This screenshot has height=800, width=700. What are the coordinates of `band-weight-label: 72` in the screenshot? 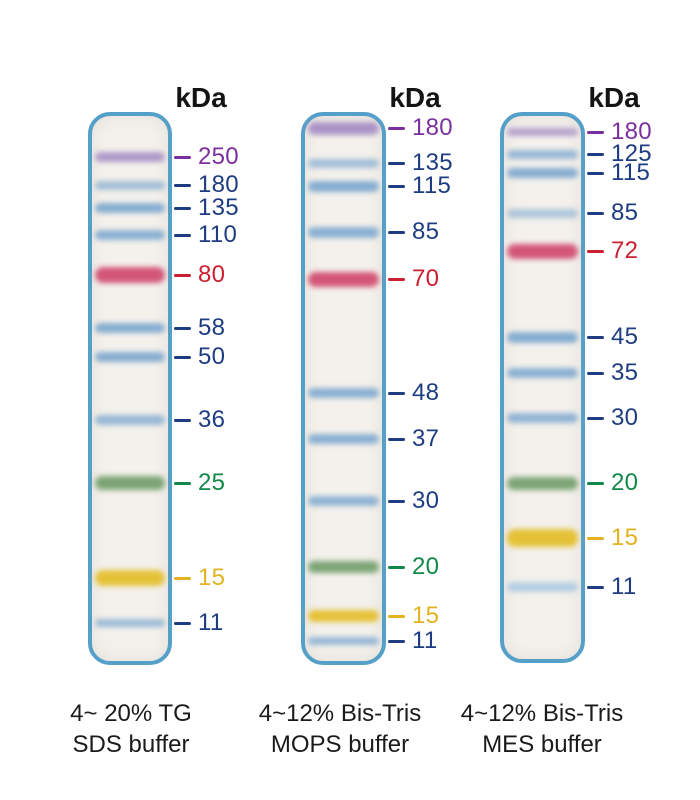 It's located at (625, 250).